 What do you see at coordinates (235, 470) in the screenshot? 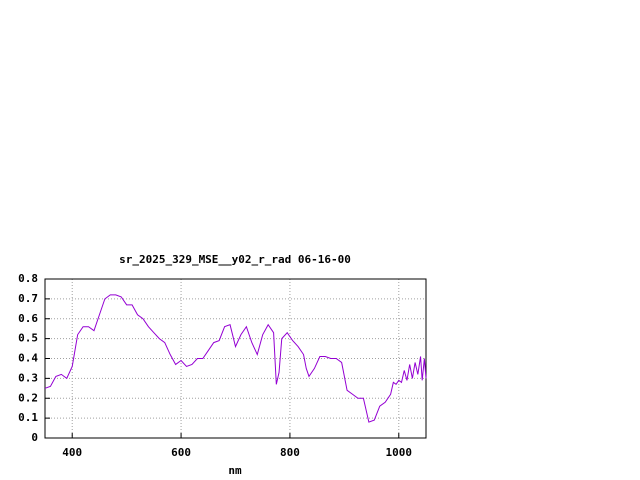
I see `x-axis-label: nm` at bounding box center [235, 470].